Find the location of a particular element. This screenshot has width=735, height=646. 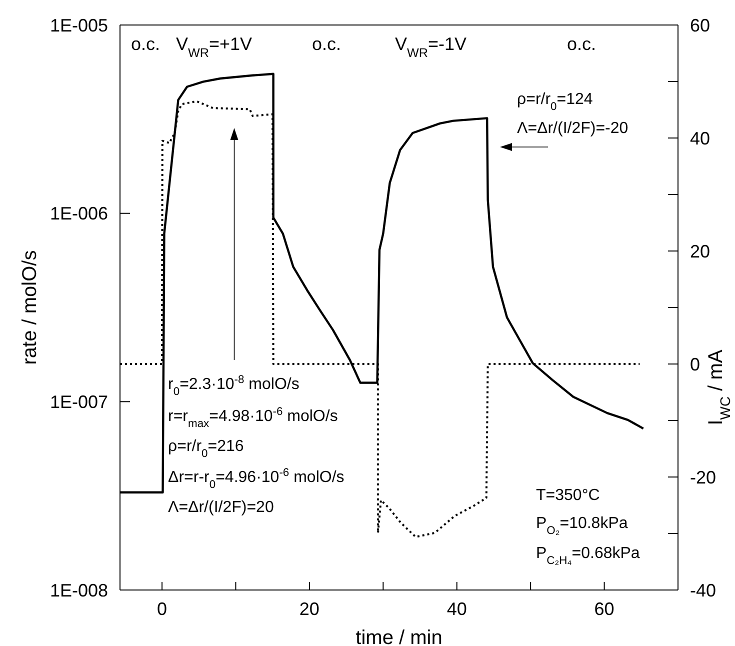

annotation: T=350°C is located at coordinates (568, 495).